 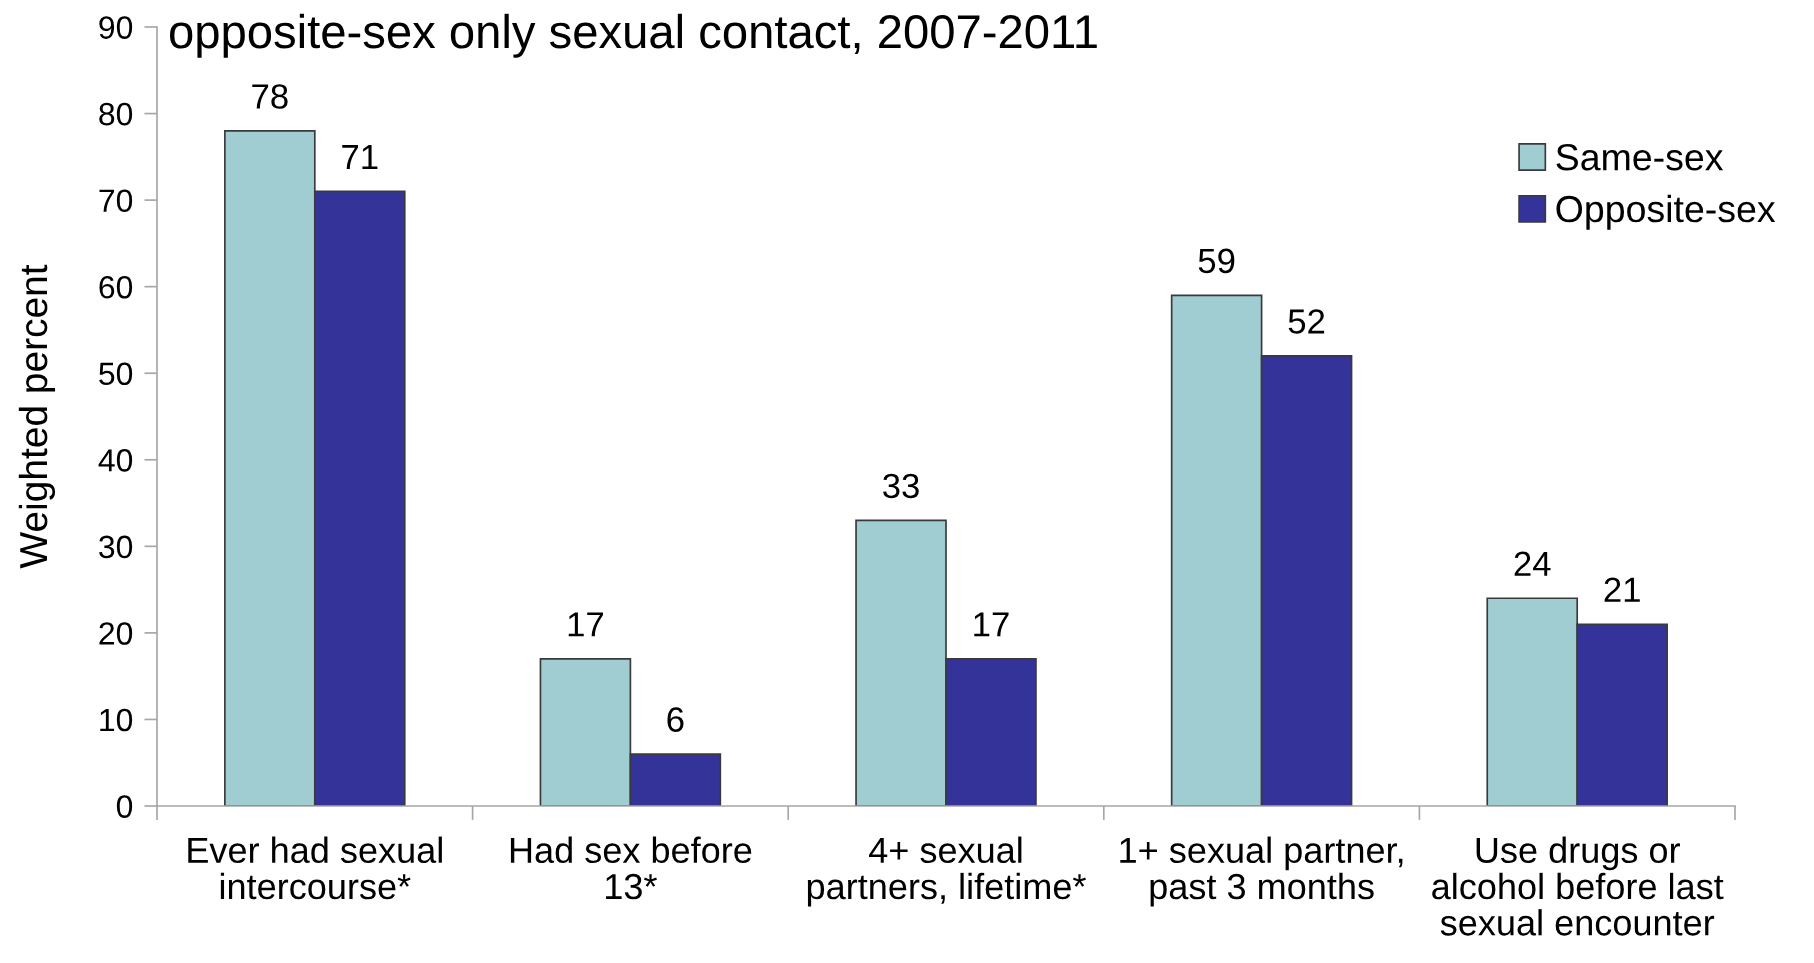 I want to click on x-tick-label: Ever had sexual intercourse*, so click(x=315, y=868).